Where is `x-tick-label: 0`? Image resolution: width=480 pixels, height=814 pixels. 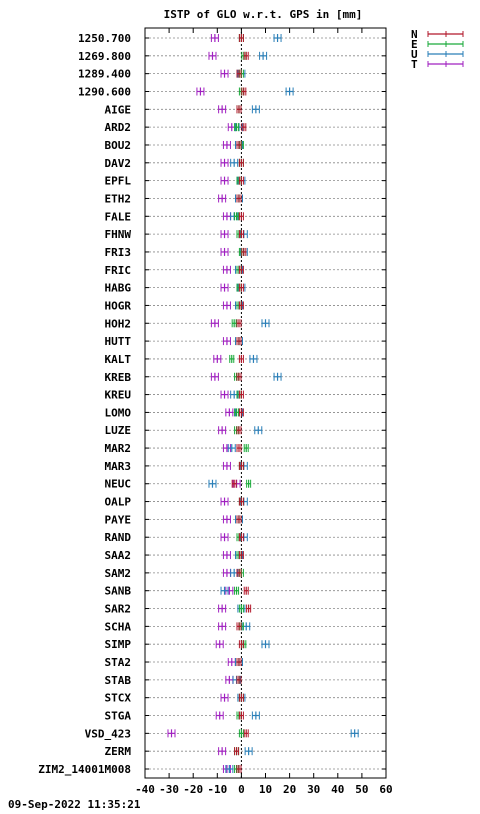
x-tick-label: 0 is located at coordinates (241, 789).